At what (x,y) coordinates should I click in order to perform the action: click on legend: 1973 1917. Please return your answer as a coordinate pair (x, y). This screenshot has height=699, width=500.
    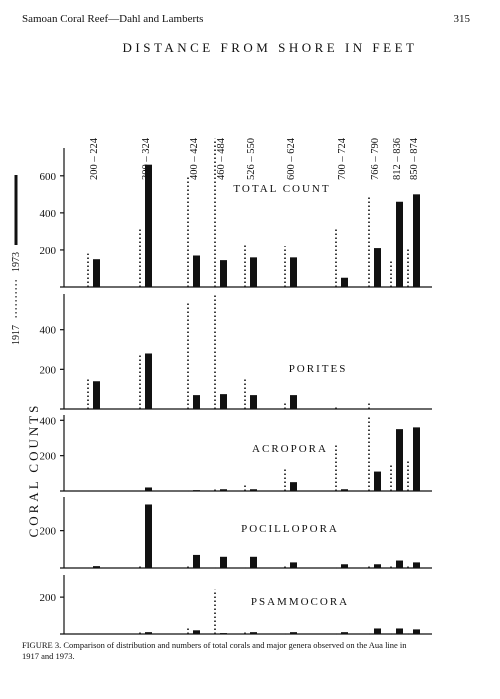
    Looking at the image, I should click on (16, 260).